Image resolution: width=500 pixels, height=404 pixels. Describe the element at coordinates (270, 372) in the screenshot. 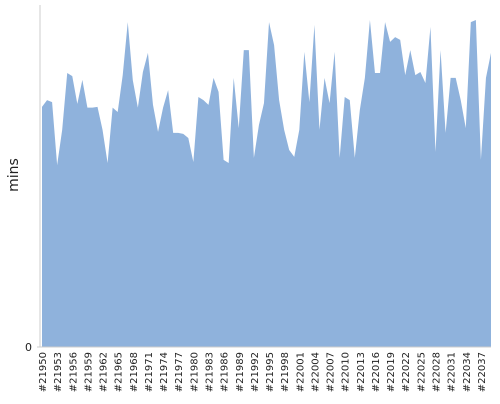

I see `x-tick-label: #21995` at that location.